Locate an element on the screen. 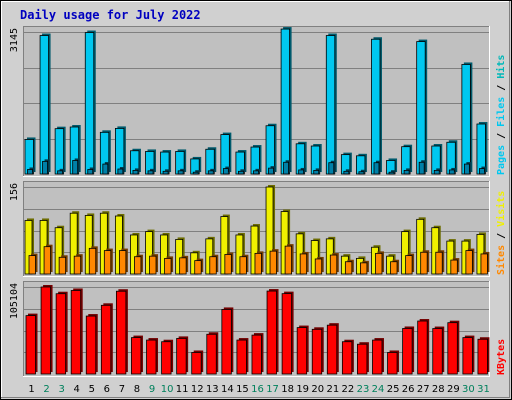 The height and width of the screenshot is (400, 512). pages-bar-day-23-face is located at coordinates (361, 173).